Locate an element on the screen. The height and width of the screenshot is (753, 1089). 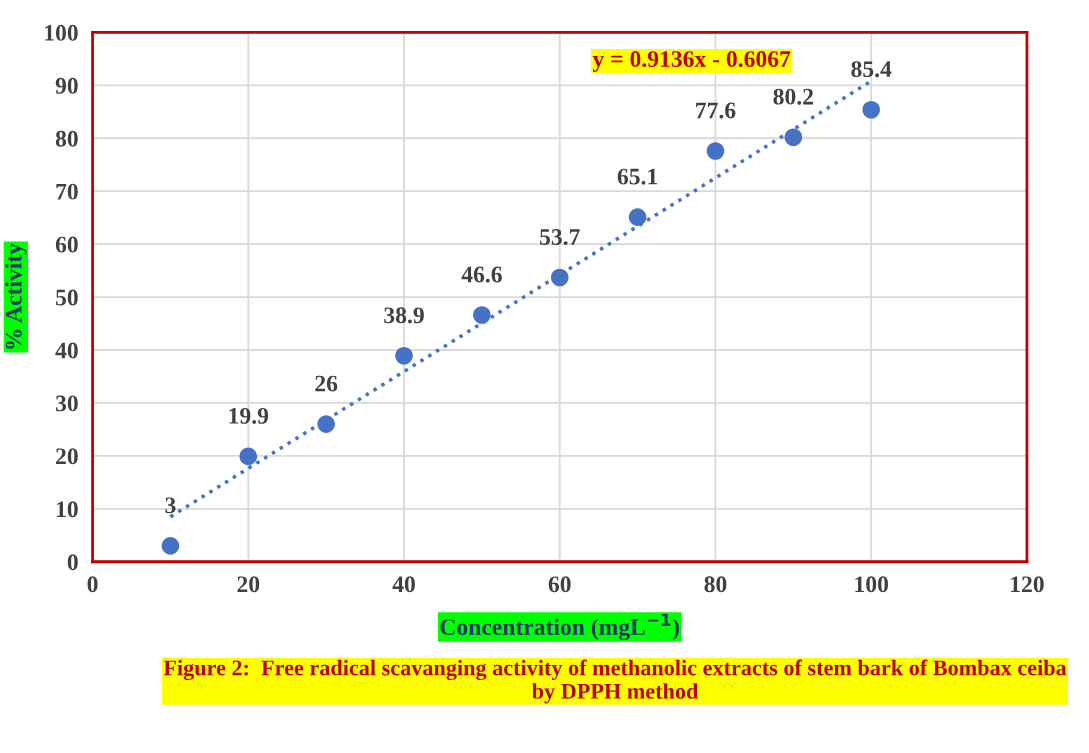
y-axis-title: % Activity is located at coordinates (16, 296).